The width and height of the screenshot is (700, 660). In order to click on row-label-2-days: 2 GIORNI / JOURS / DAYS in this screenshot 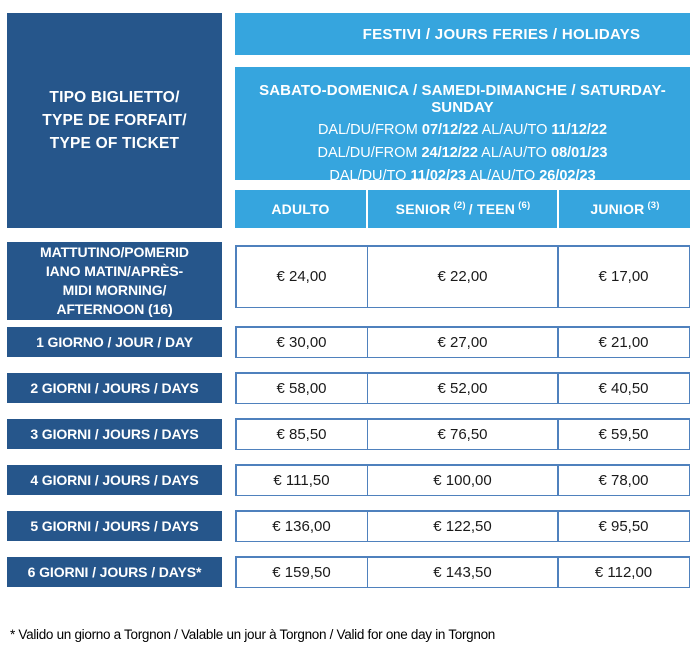, I will do `click(114, 388)`.